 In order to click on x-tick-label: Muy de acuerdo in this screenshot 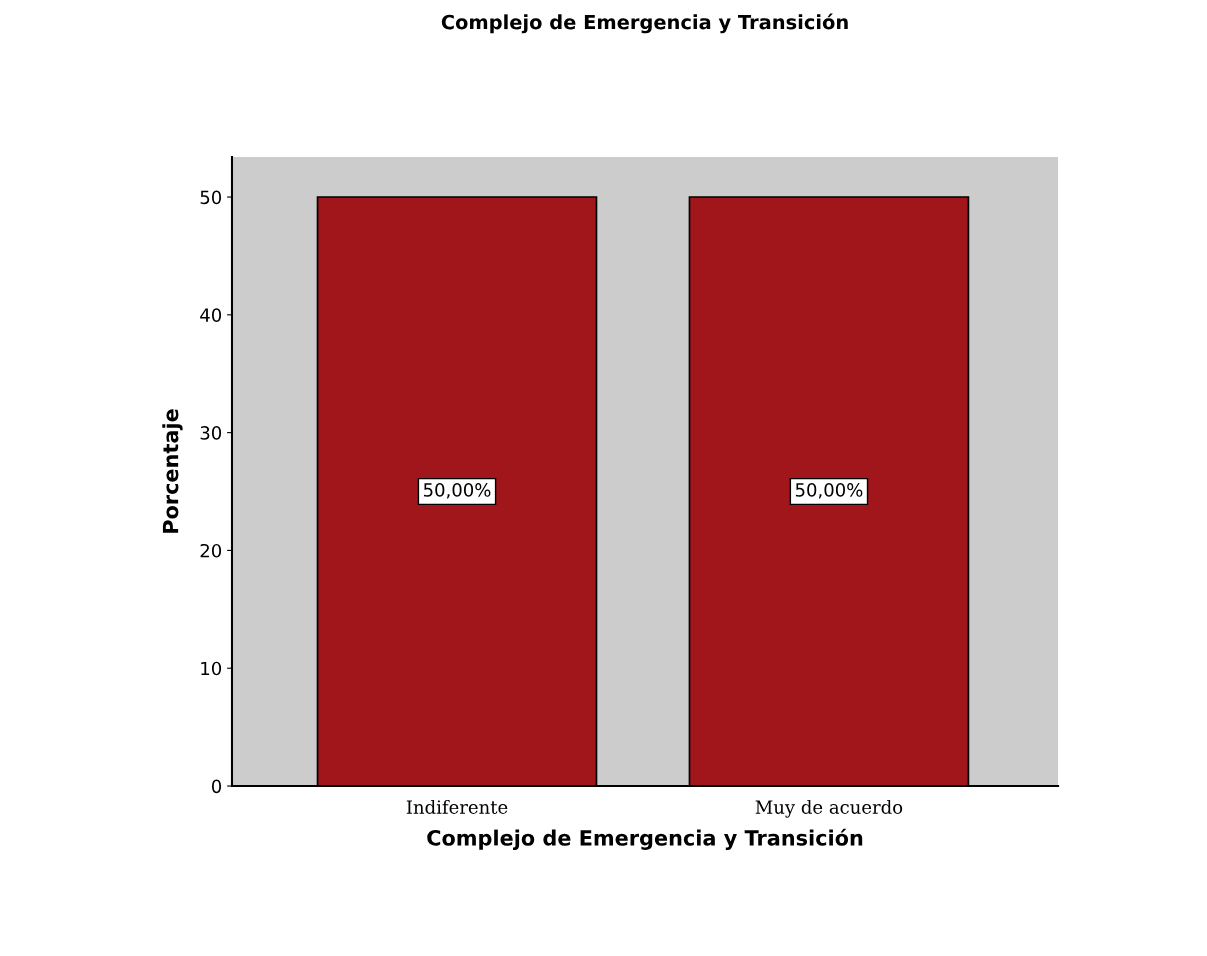, I will do `click(829, 808)`.